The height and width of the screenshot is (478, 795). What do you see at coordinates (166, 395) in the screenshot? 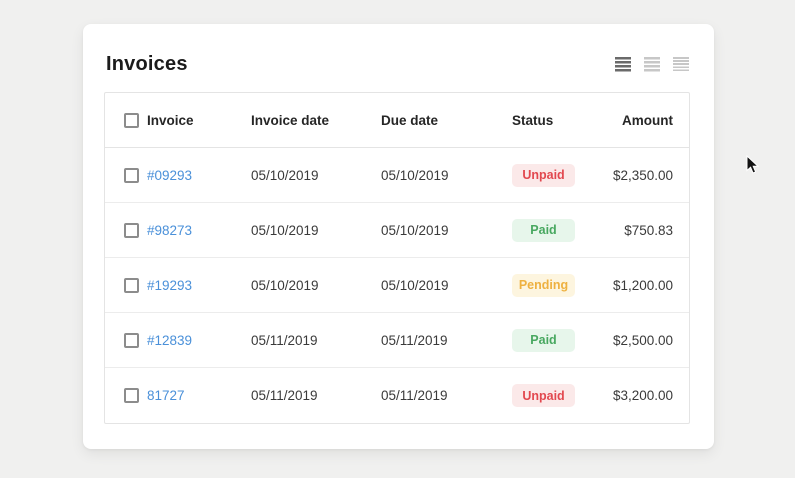
I see `invoice-link: 81727` at bounding box center [166, 395].